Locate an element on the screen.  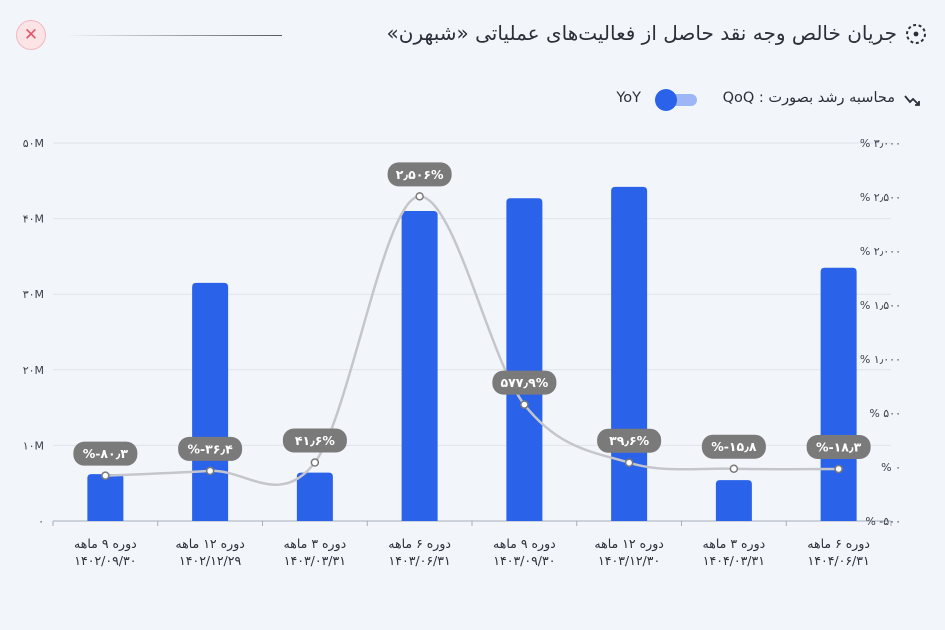
growth-label-group: %-۸۰٫۳ is located at coordinates (105, 453).